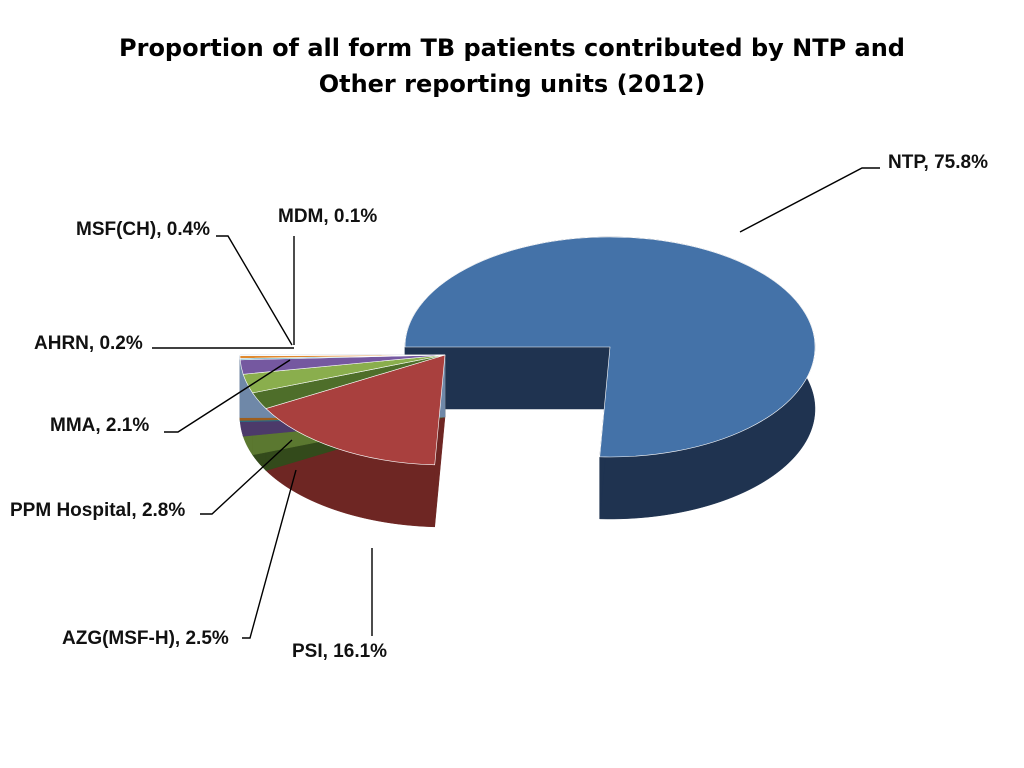 This screenshot has height=768, width=1024. I want to click on data-label-ppm-hospital: PPM Hospital, 2.8%, so click(97, 510).